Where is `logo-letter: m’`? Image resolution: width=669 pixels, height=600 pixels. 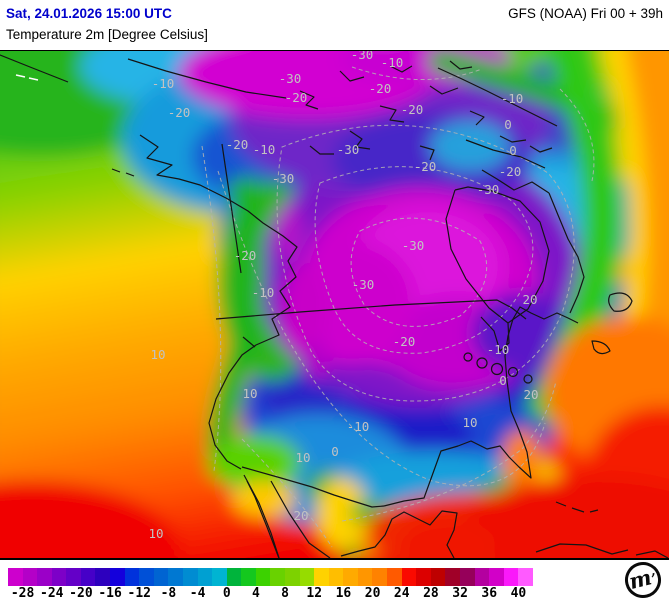
logo-letter: m’ is located at coordinates (642, 578).